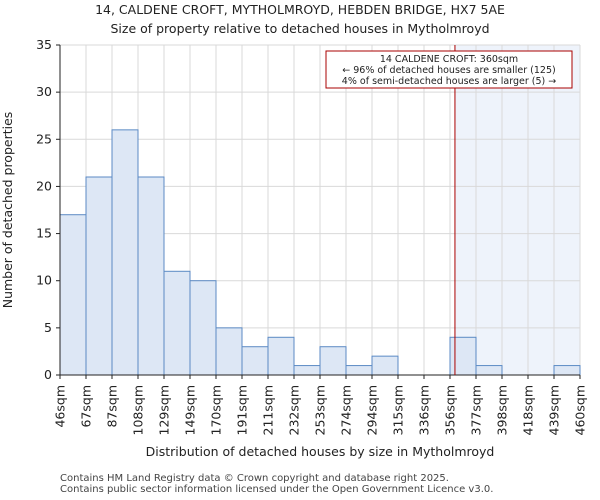 Image resolution: width=600 pixels, height=500 pixels. I want to click on annotation-line1: 14 CALDENE CROFT: 360sqm, so click(449, 59).